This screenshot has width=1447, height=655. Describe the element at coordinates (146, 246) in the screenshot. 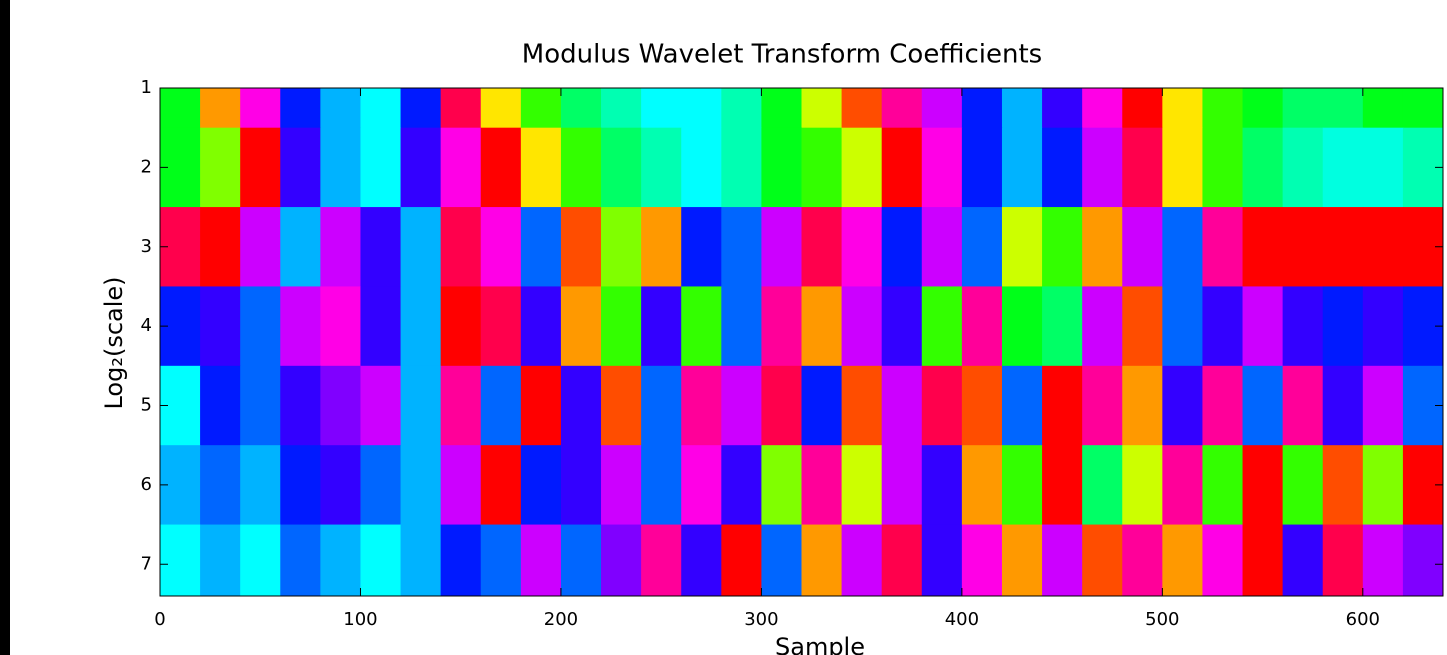

I see `y-tick-label: 3` at that location.